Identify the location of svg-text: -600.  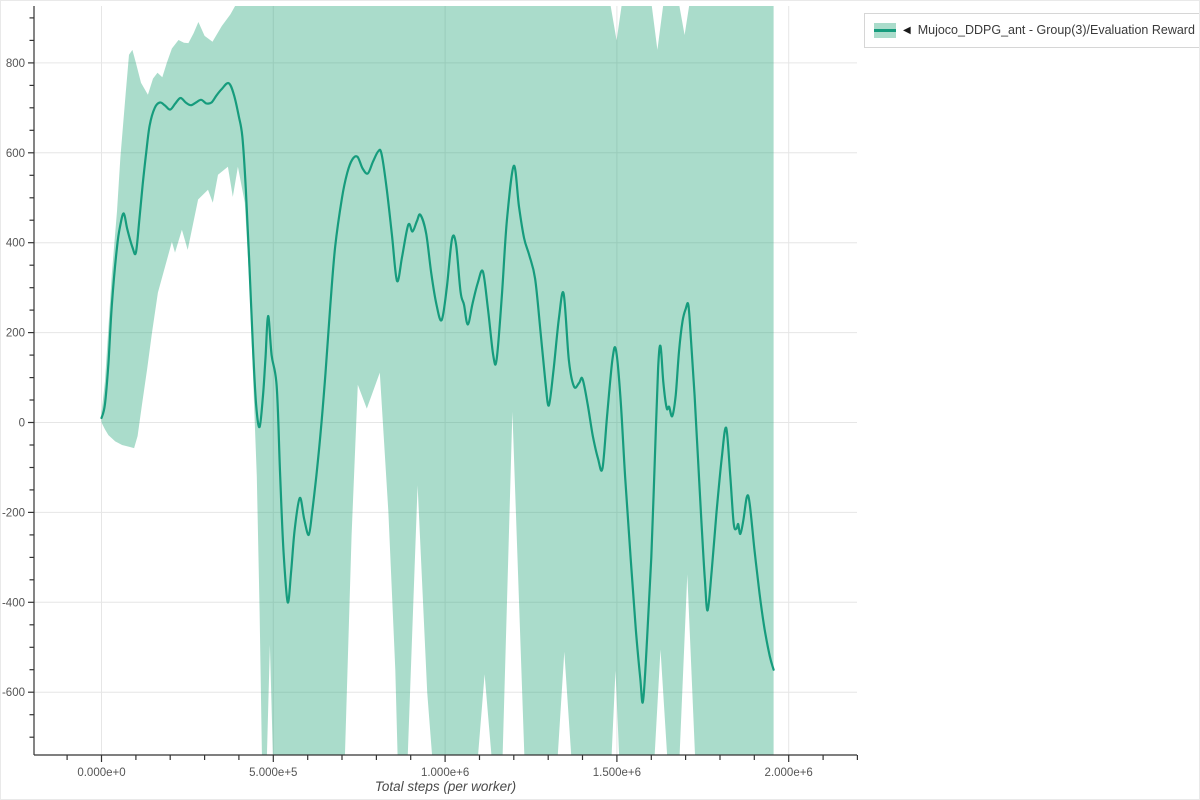
(13, 693).